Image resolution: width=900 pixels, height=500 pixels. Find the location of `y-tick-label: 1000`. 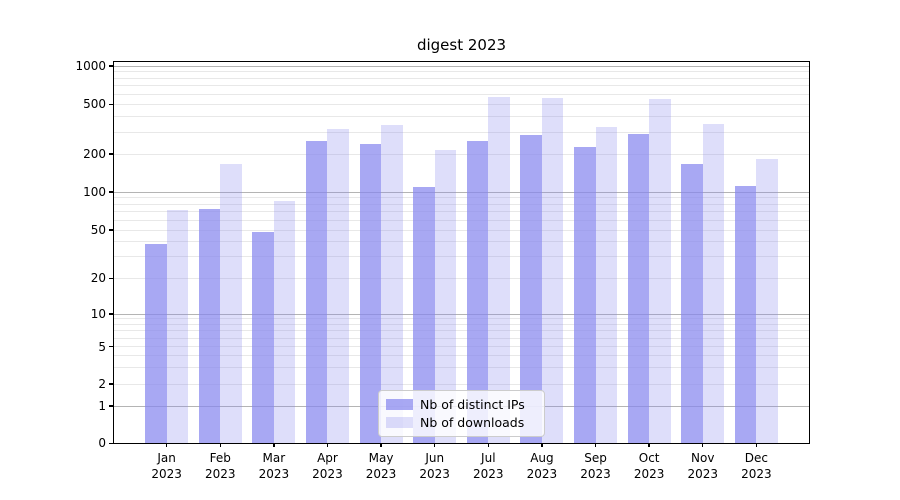

y-tick-label: 1000 is located at coordinates (90, 66).